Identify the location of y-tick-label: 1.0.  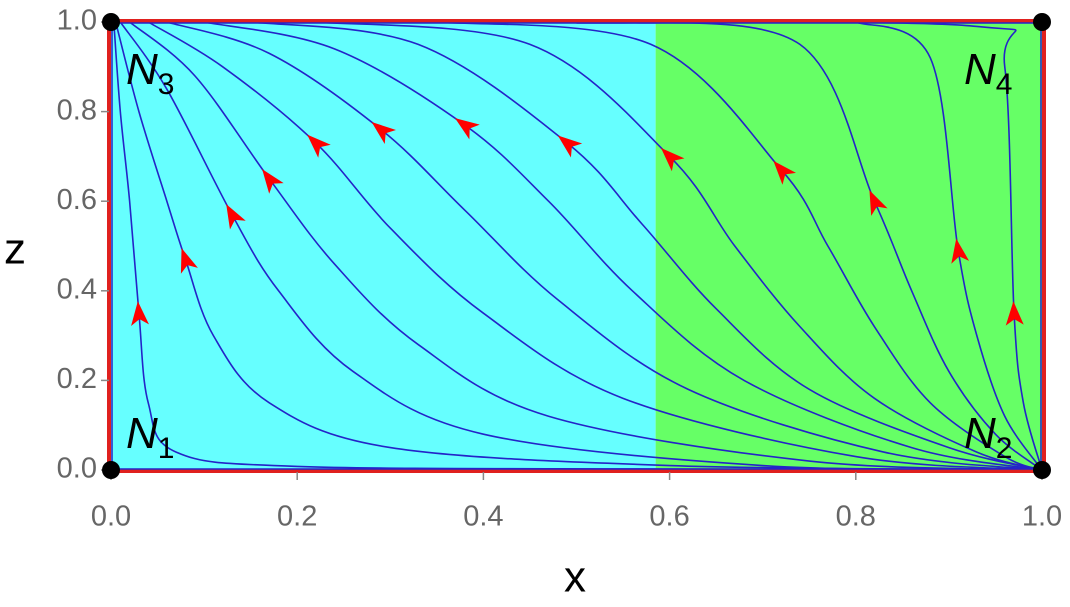
(77, 21).